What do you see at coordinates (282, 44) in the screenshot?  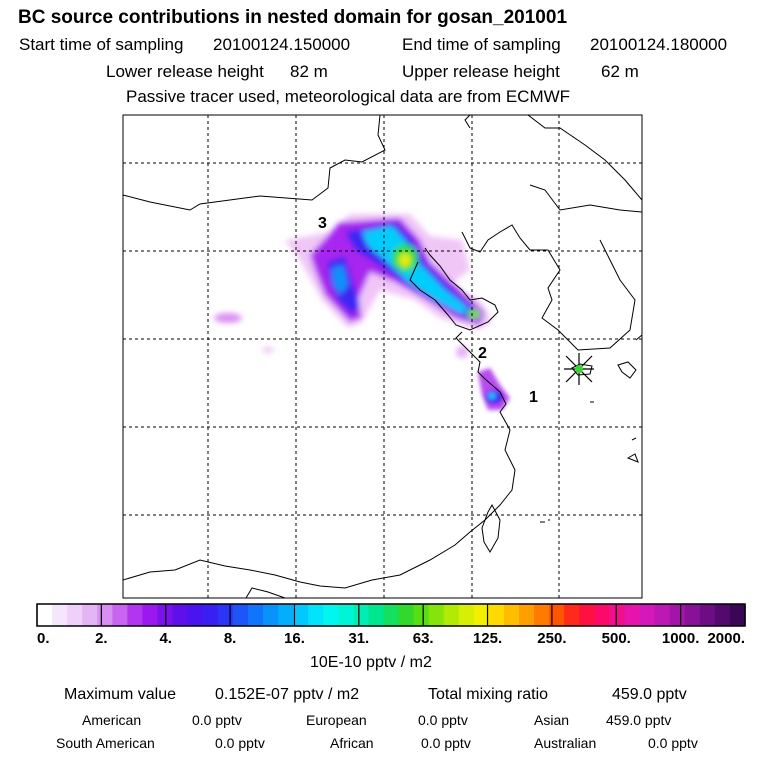 I see `start-time-value: 20100124.150000` at bounding box center [282, 44].